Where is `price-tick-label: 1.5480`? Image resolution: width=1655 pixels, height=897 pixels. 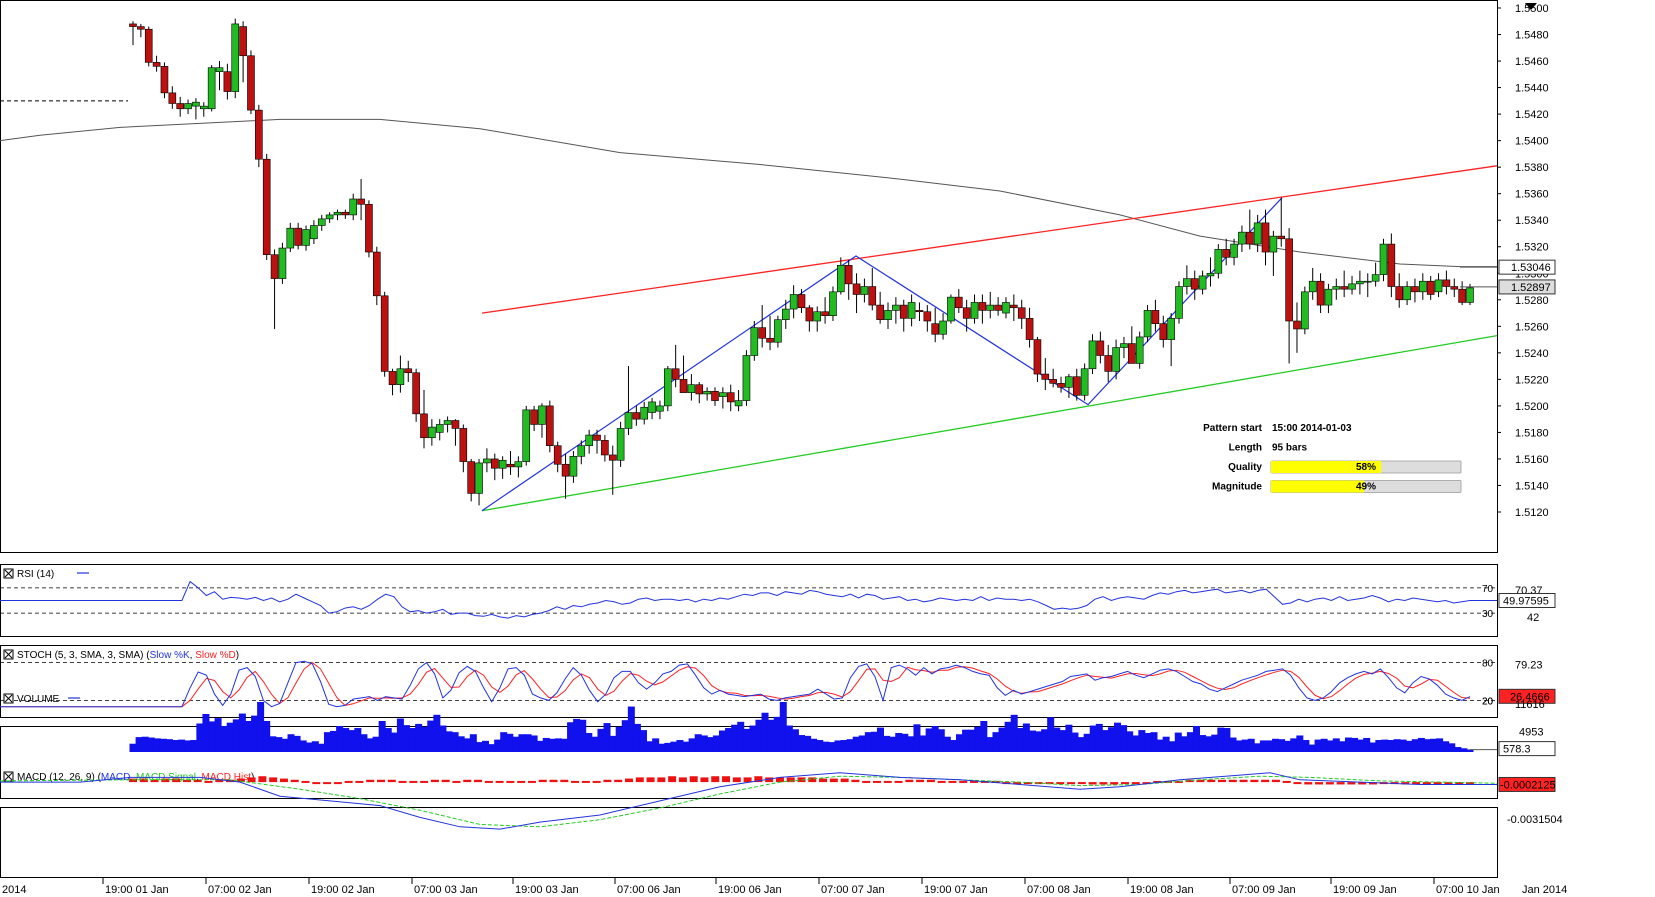
price-tick-label: 1.5480 is located at coordinates (1532, 36).